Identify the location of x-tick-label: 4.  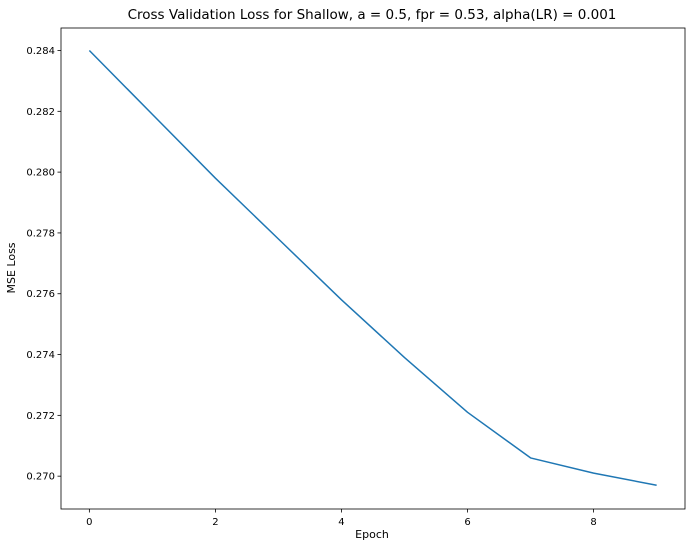
(341, 522).